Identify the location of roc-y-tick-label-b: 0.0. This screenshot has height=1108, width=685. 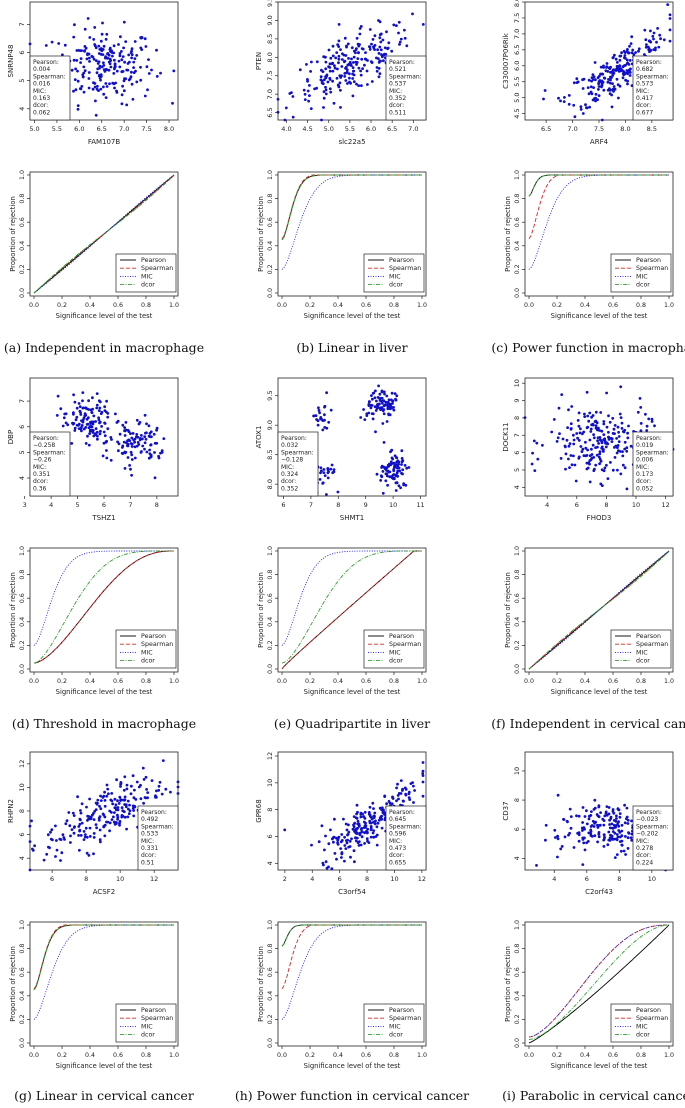
(270, 293).